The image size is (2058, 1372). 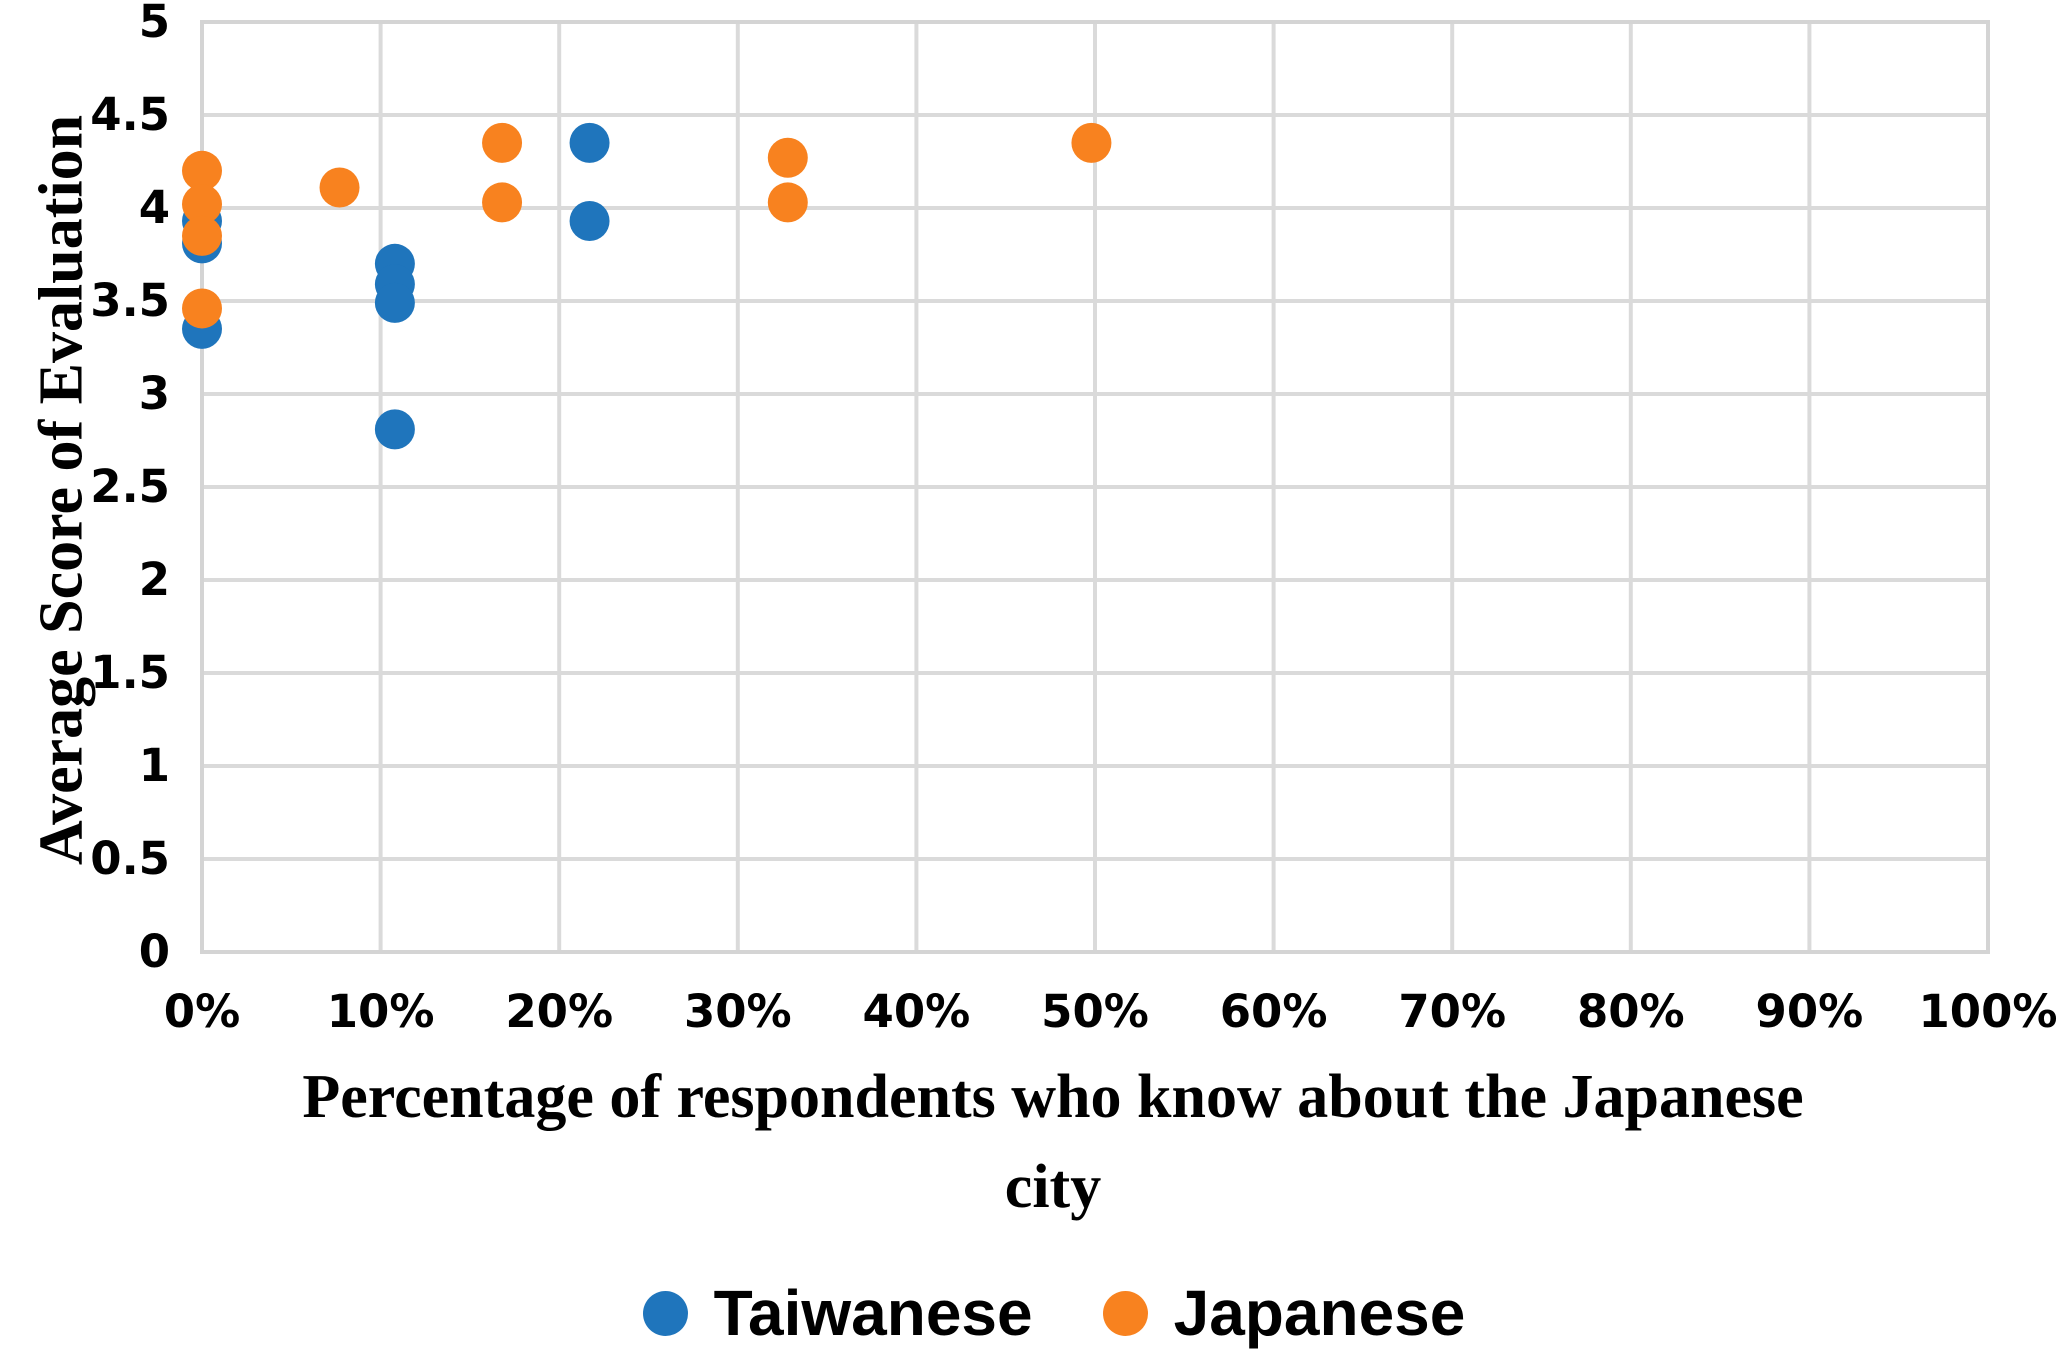 What do you see at coordinates (154, 951) in the screenshot?
I see `y-tick-label: 0` at bounding box center [154, 951].